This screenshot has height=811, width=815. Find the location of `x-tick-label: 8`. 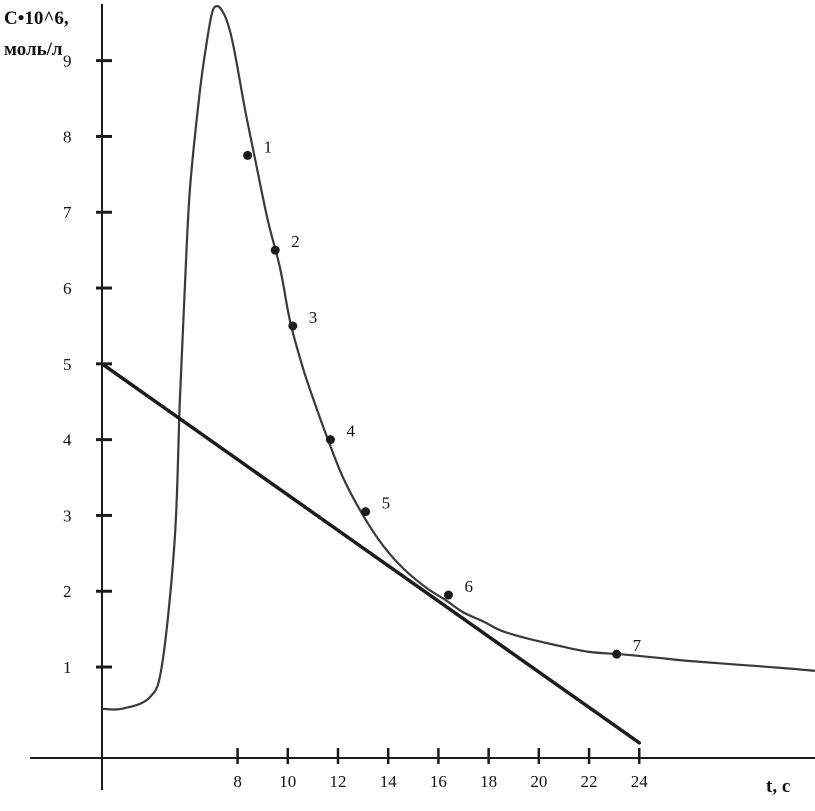

x-tick-label: 8 is located at coordinates (237, 781).